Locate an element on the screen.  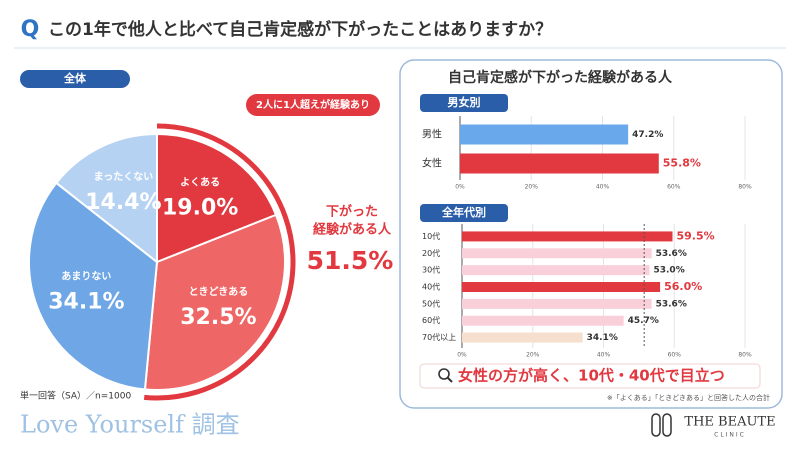
slice-label: まったくない is located at coordinates (124, 177).